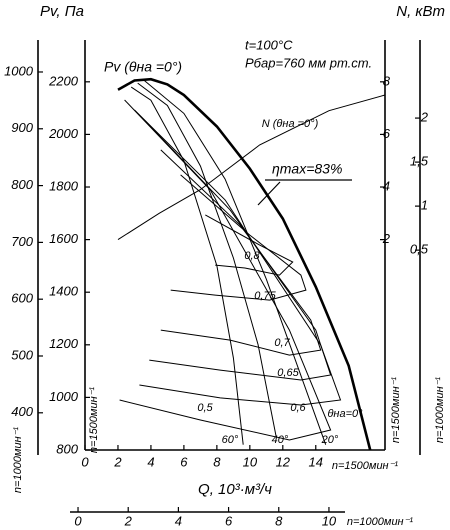 This screenshot has width=450, height=530. Describe the element at coordinates (235, 489) in the screenshot. I see `x-axis-title: Q, 10³·м³/ч` at that location.